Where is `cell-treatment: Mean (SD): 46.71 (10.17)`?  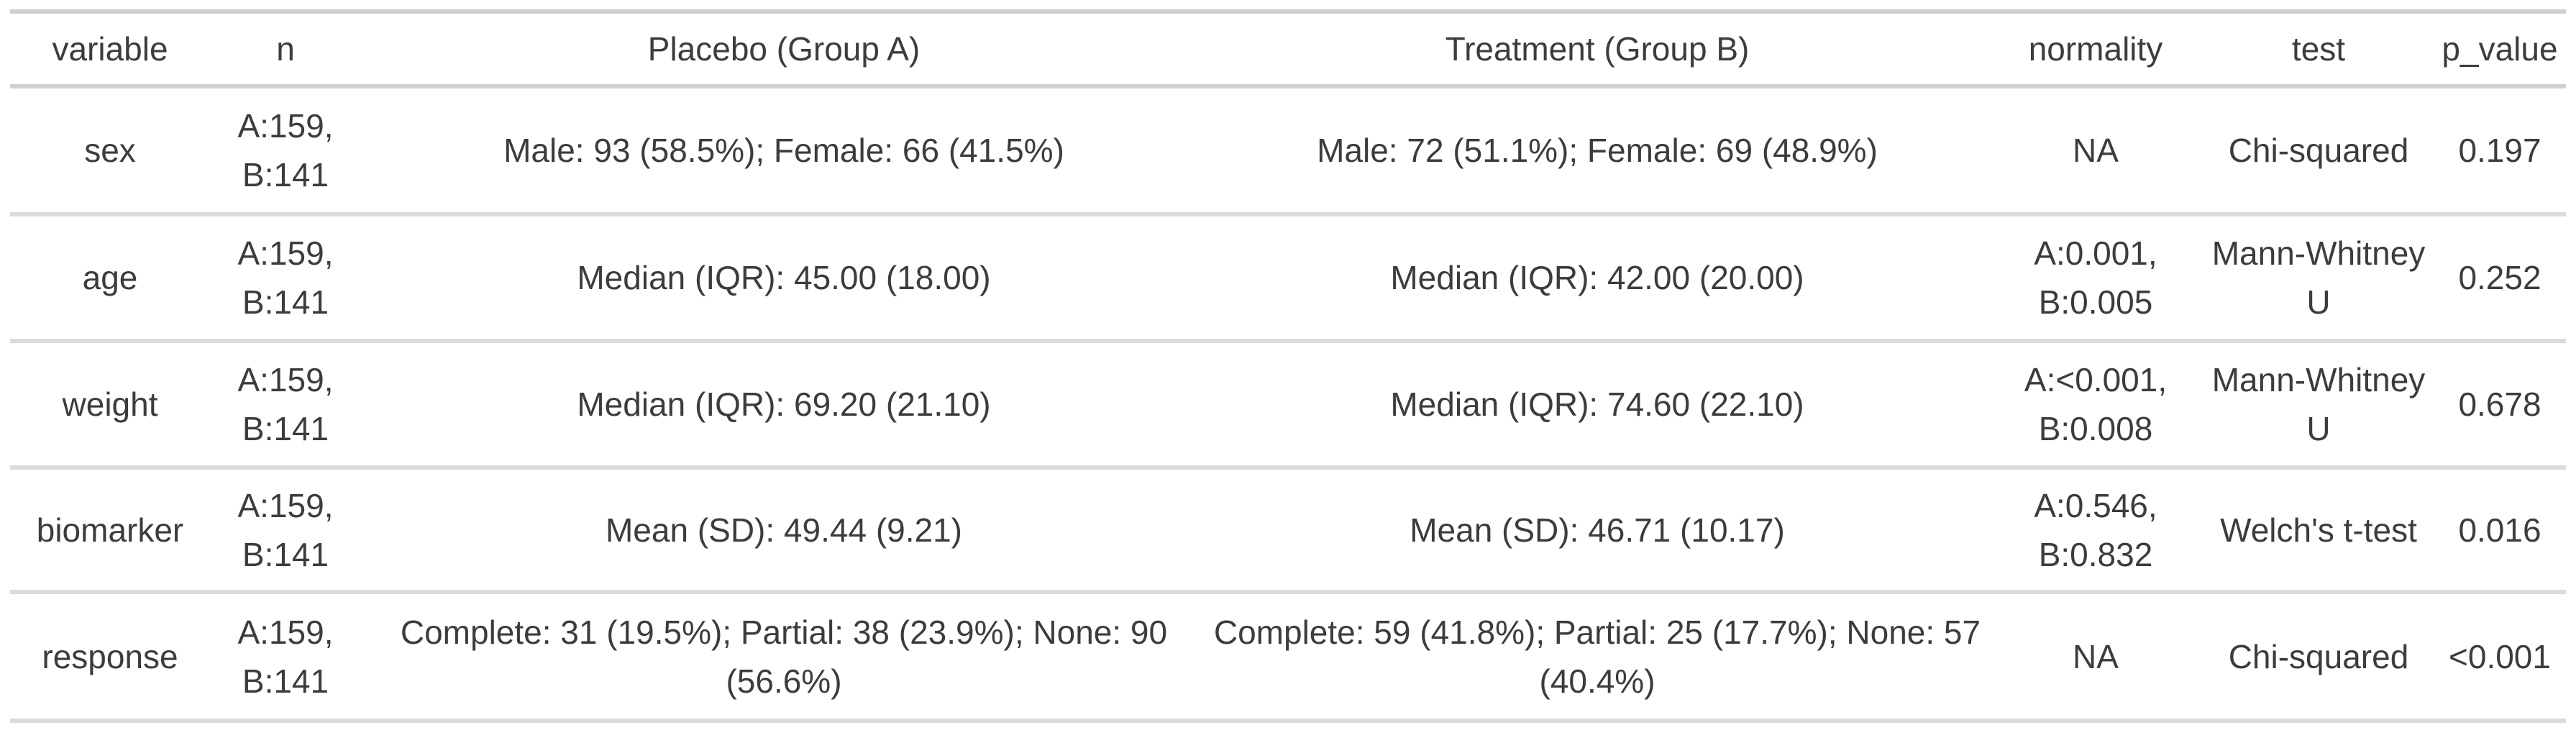
cell-treatment: Mean (SD): 46.71 (10.17) is located at coordinates (1597, 530).